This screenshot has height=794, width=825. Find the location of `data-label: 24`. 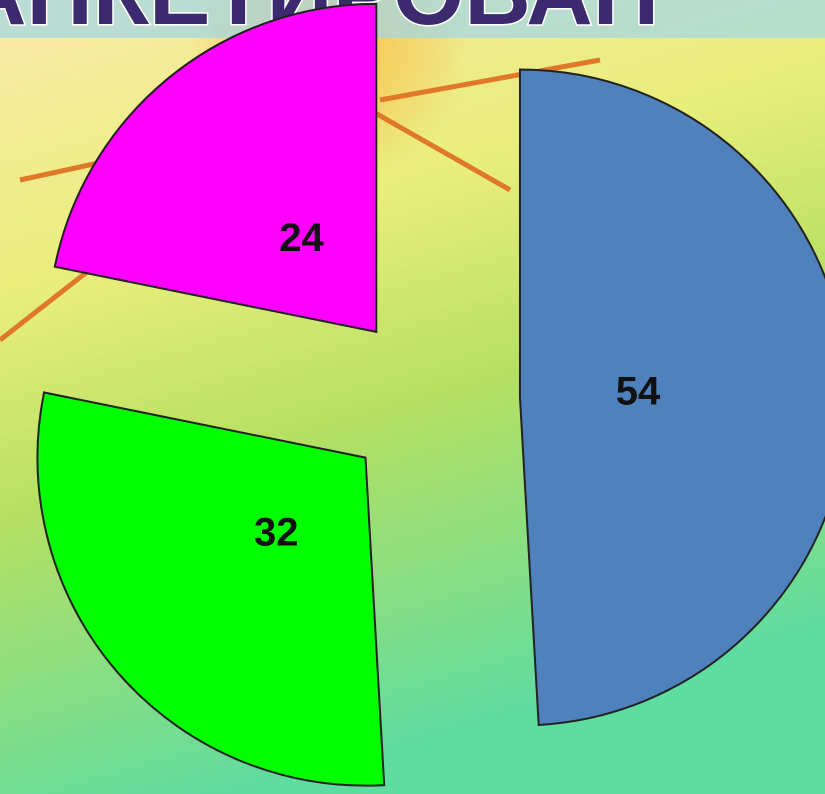

data-label: 24 is located at coordinates (301, 238).